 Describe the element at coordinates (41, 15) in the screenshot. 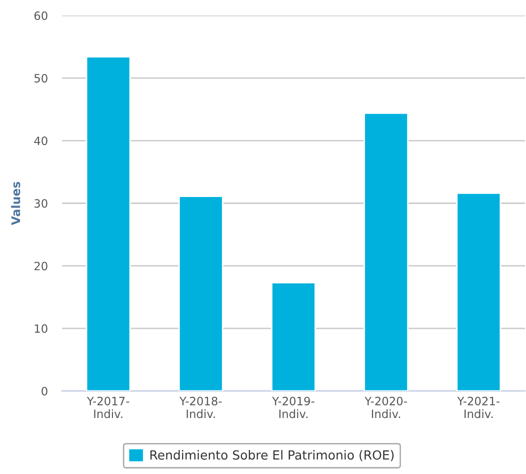

I see `y-tick-label: 60` at that location.